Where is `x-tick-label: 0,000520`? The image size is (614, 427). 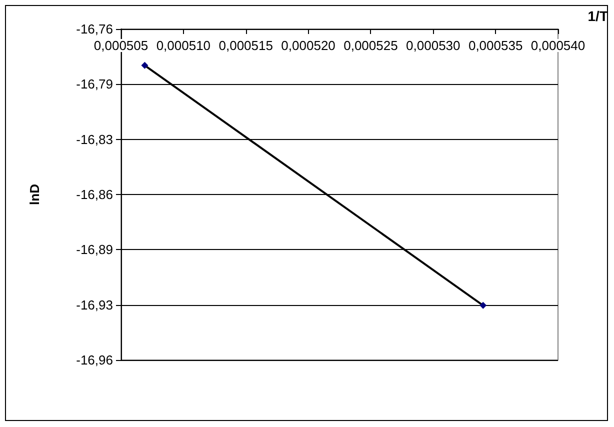
x-tick-label: 0,000520 is located at coordinates (308, 45).